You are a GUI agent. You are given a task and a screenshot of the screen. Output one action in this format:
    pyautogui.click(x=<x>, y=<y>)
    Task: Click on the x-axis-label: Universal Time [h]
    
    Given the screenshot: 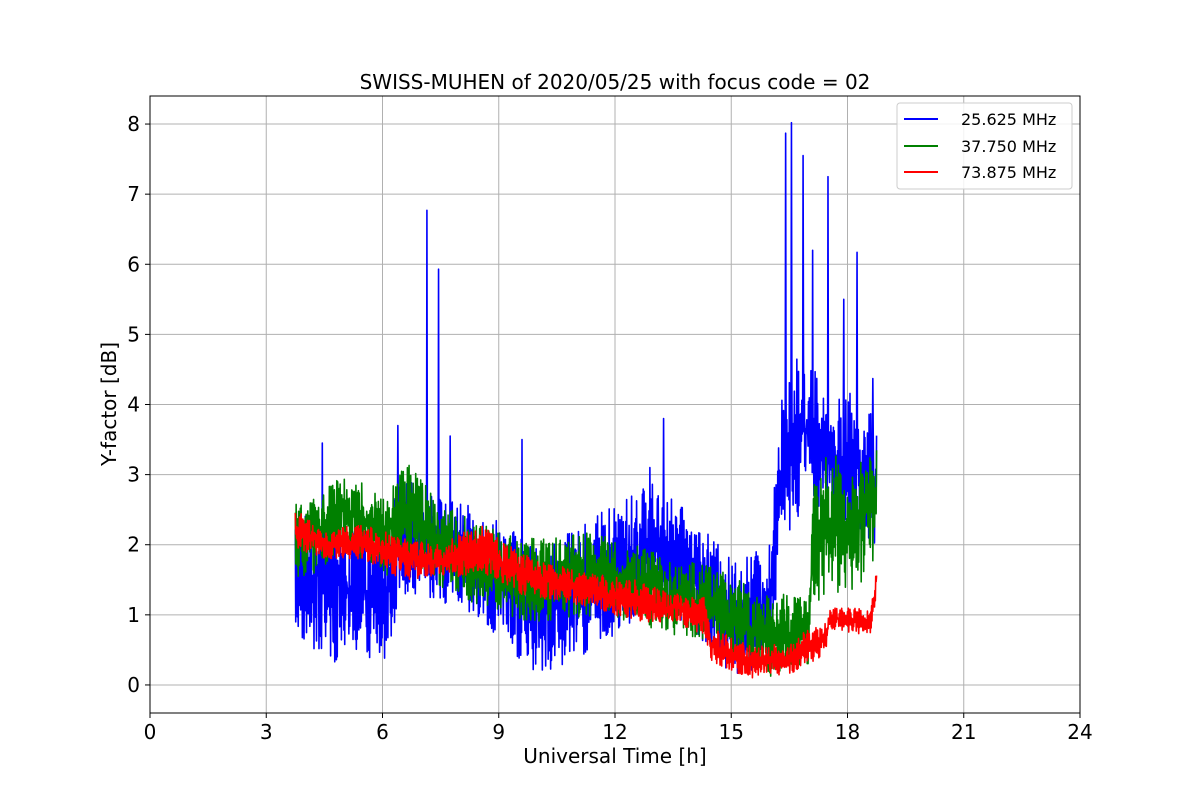 What is the action you would take?
    pyautogui.click(x=614, y=756)
    